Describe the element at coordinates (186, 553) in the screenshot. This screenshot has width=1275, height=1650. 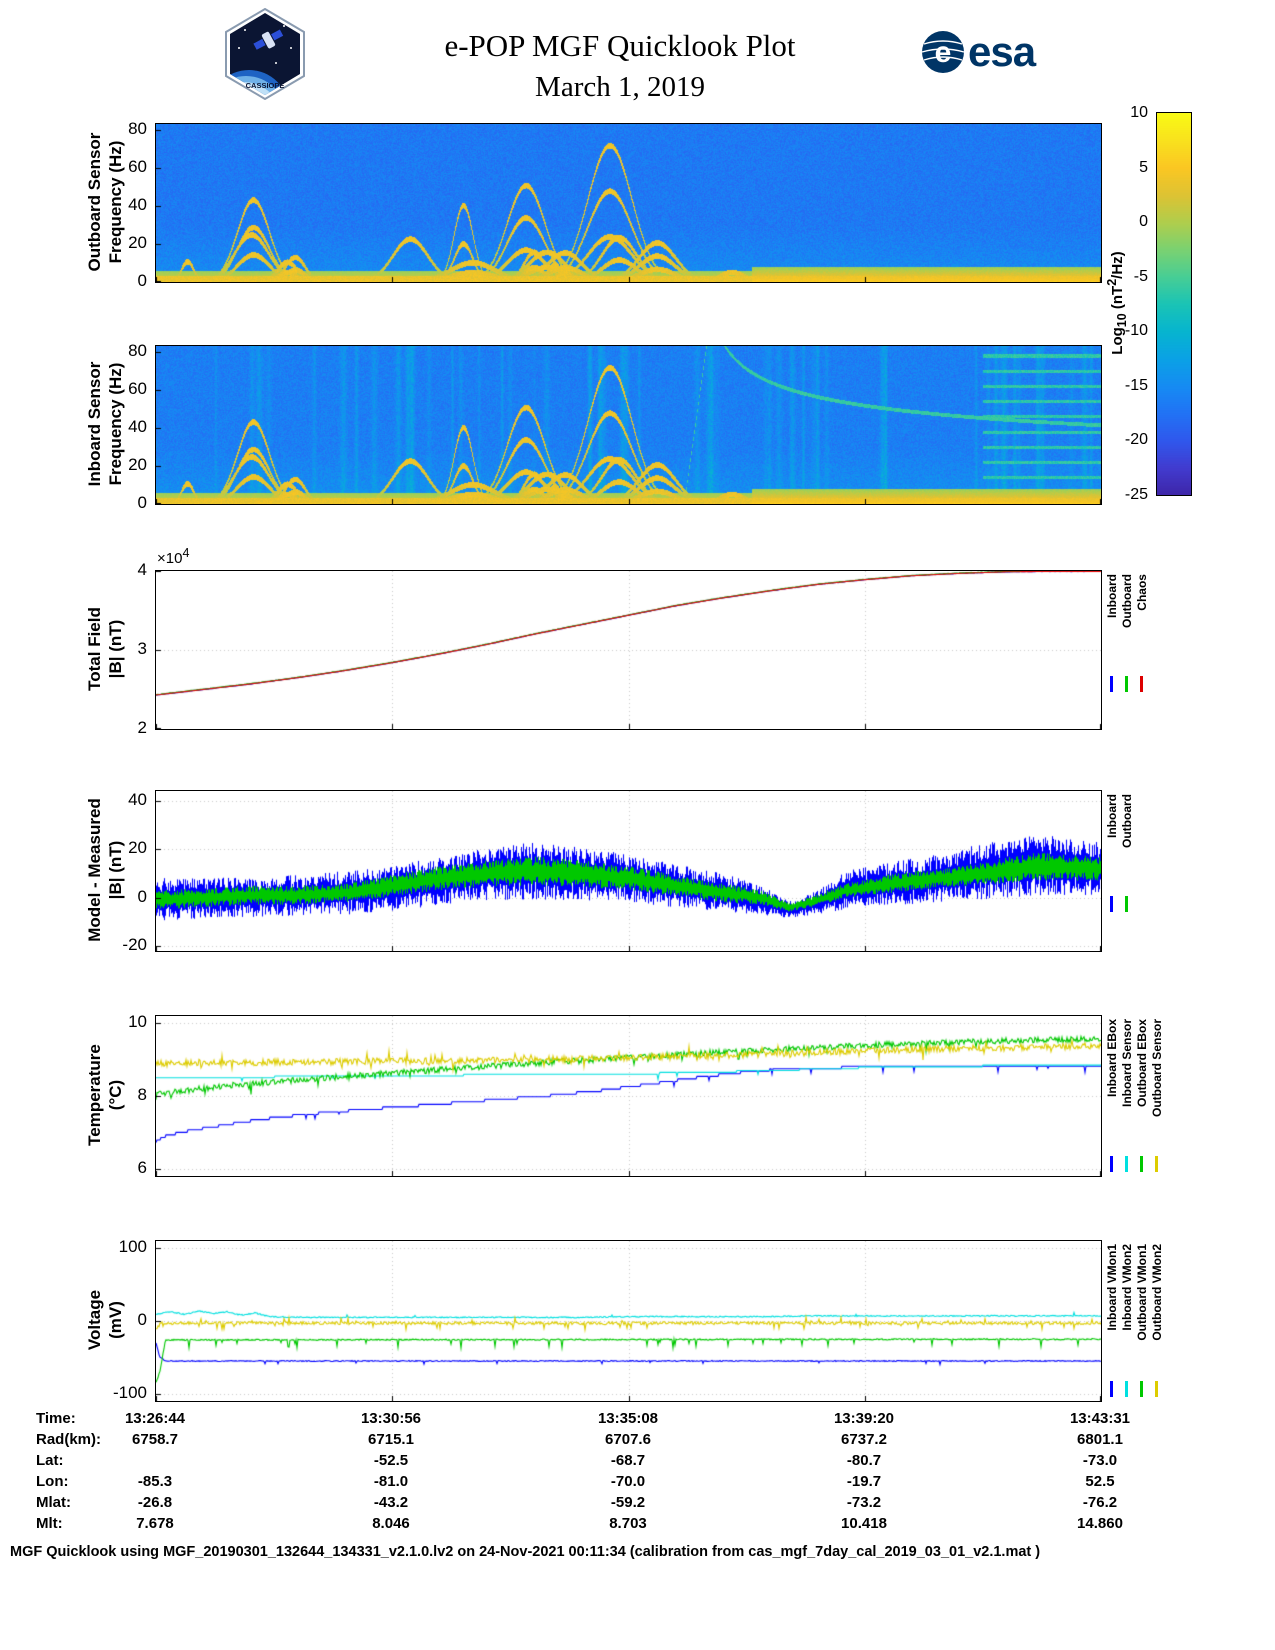
I see `multiplier-exp: 4` at that location.